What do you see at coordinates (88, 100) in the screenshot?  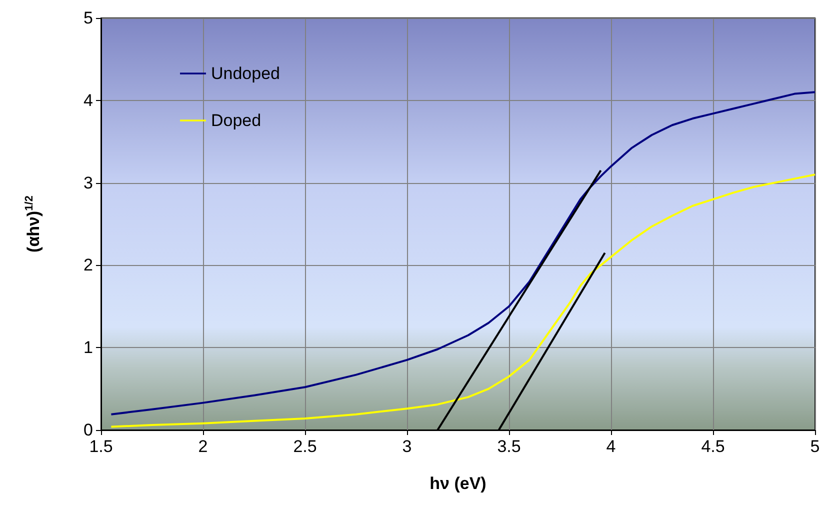 I see `y-tick-label: 4` at bounding box center [88, 100].